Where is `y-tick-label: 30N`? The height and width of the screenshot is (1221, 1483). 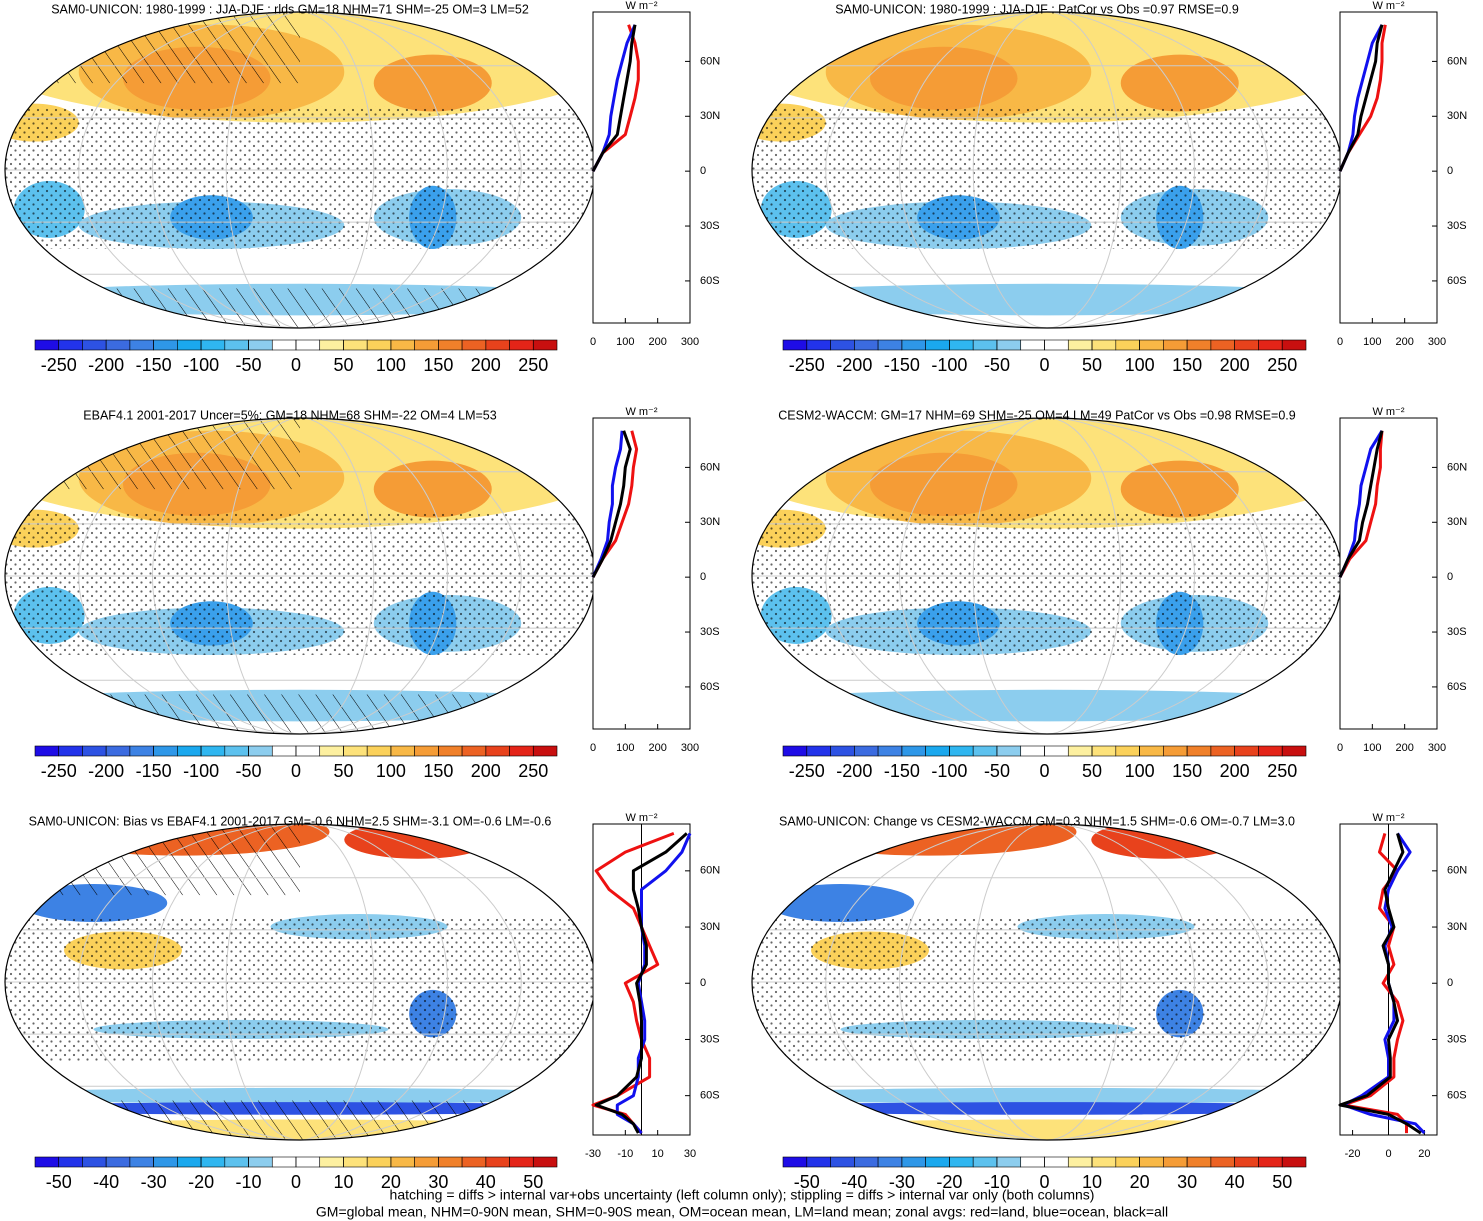 y-tick-label: 30N is located at coordinates (1457, 927).